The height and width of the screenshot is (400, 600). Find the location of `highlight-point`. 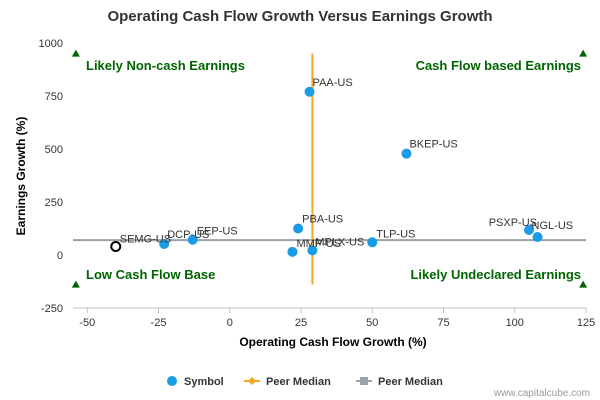

highlight-point is located at coordinates (116, 247).